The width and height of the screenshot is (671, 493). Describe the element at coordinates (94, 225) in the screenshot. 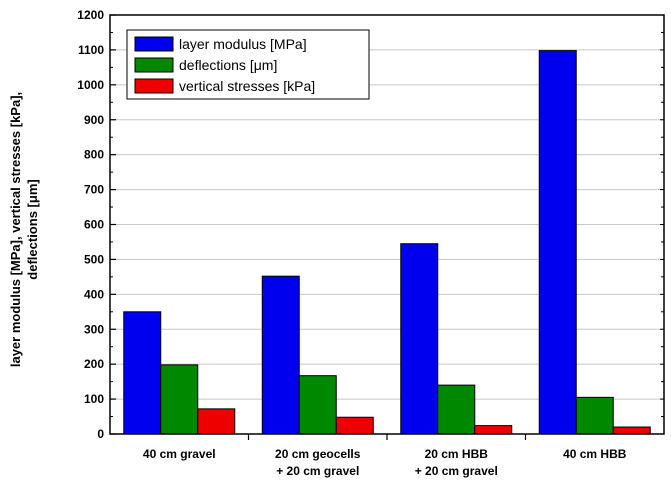

I see `y-tick-label: 600` at that location.